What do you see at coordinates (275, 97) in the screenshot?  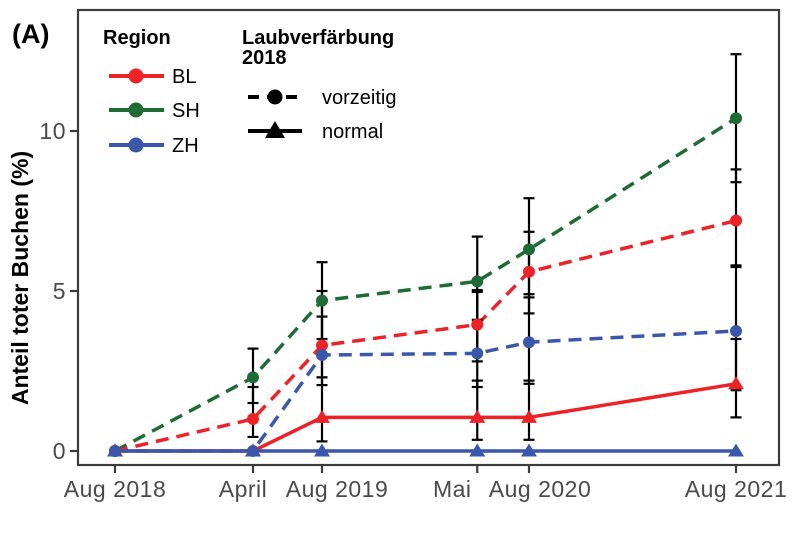 I see `legend-key-circle-black` at bounding box center [275, 97].